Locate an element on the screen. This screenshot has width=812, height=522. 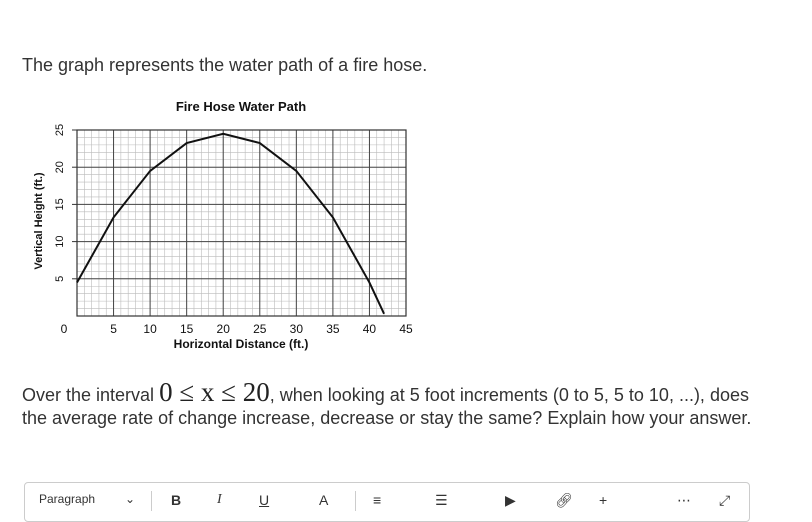
bold-button: B is located at coordinates (176, 500).